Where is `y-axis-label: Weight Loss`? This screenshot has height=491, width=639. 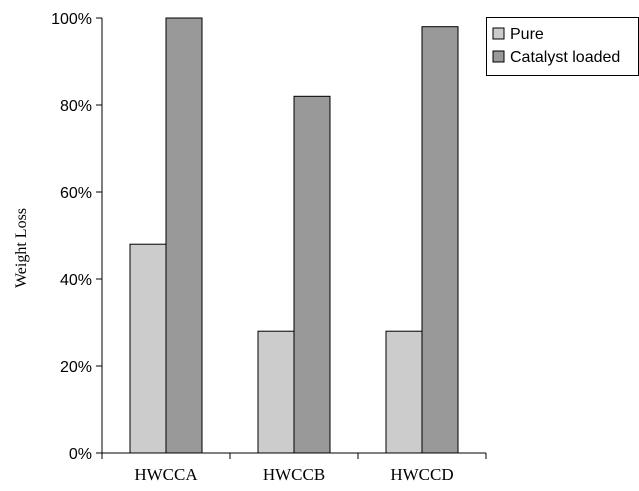 y-axis-label: Weight Loss is located at coordinates (21, 248).